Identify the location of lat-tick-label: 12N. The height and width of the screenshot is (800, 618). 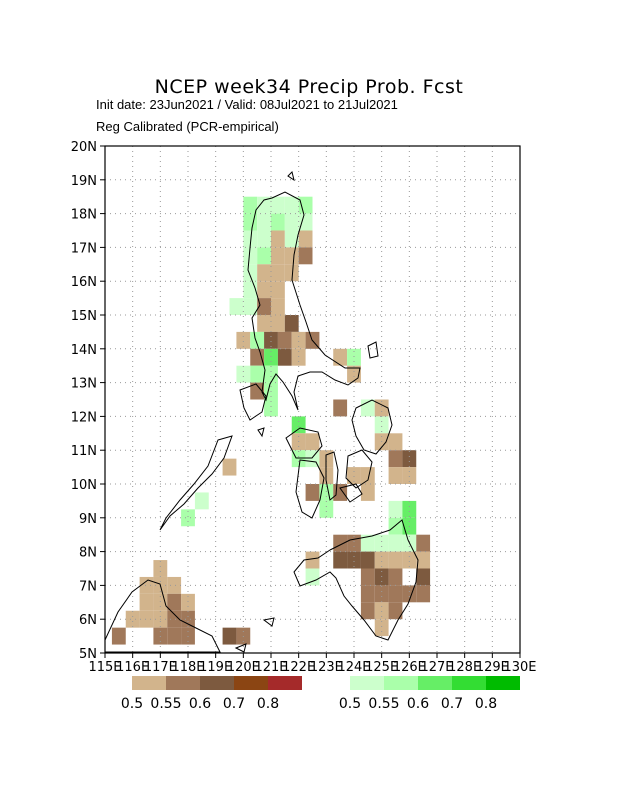
(84, 417).